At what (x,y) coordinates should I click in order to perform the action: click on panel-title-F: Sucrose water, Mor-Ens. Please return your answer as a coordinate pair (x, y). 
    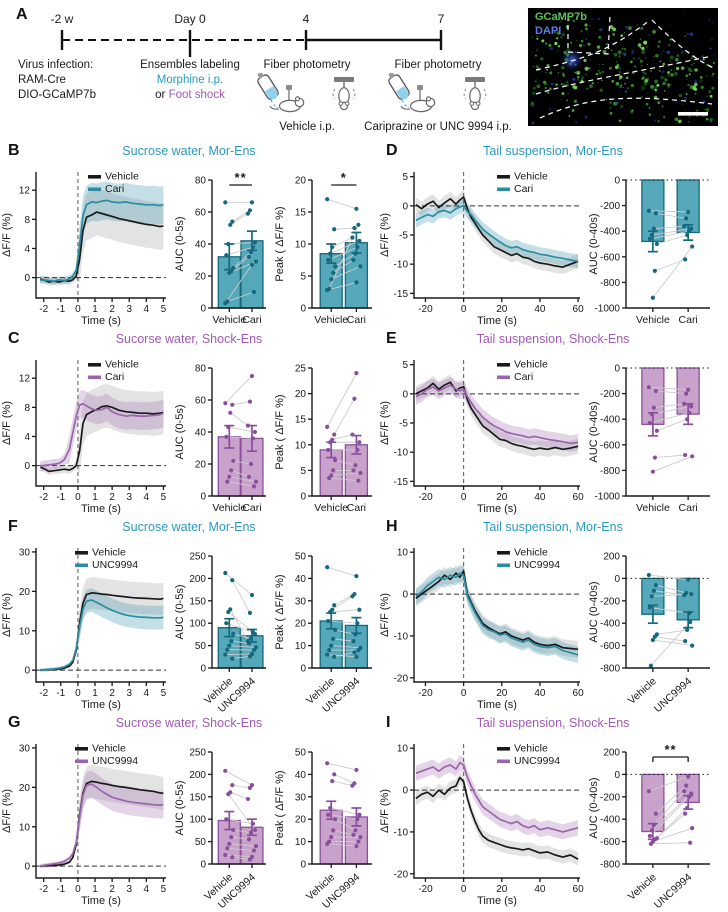
    Looking at the image, I should click on (189, 527).